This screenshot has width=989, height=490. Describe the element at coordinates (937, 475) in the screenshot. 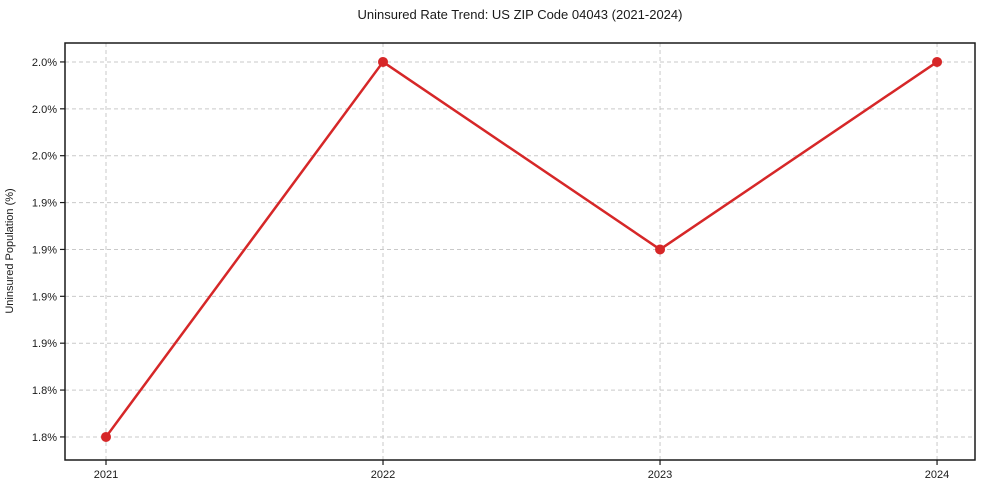

I see `x-tick-label: 2024` at that location.